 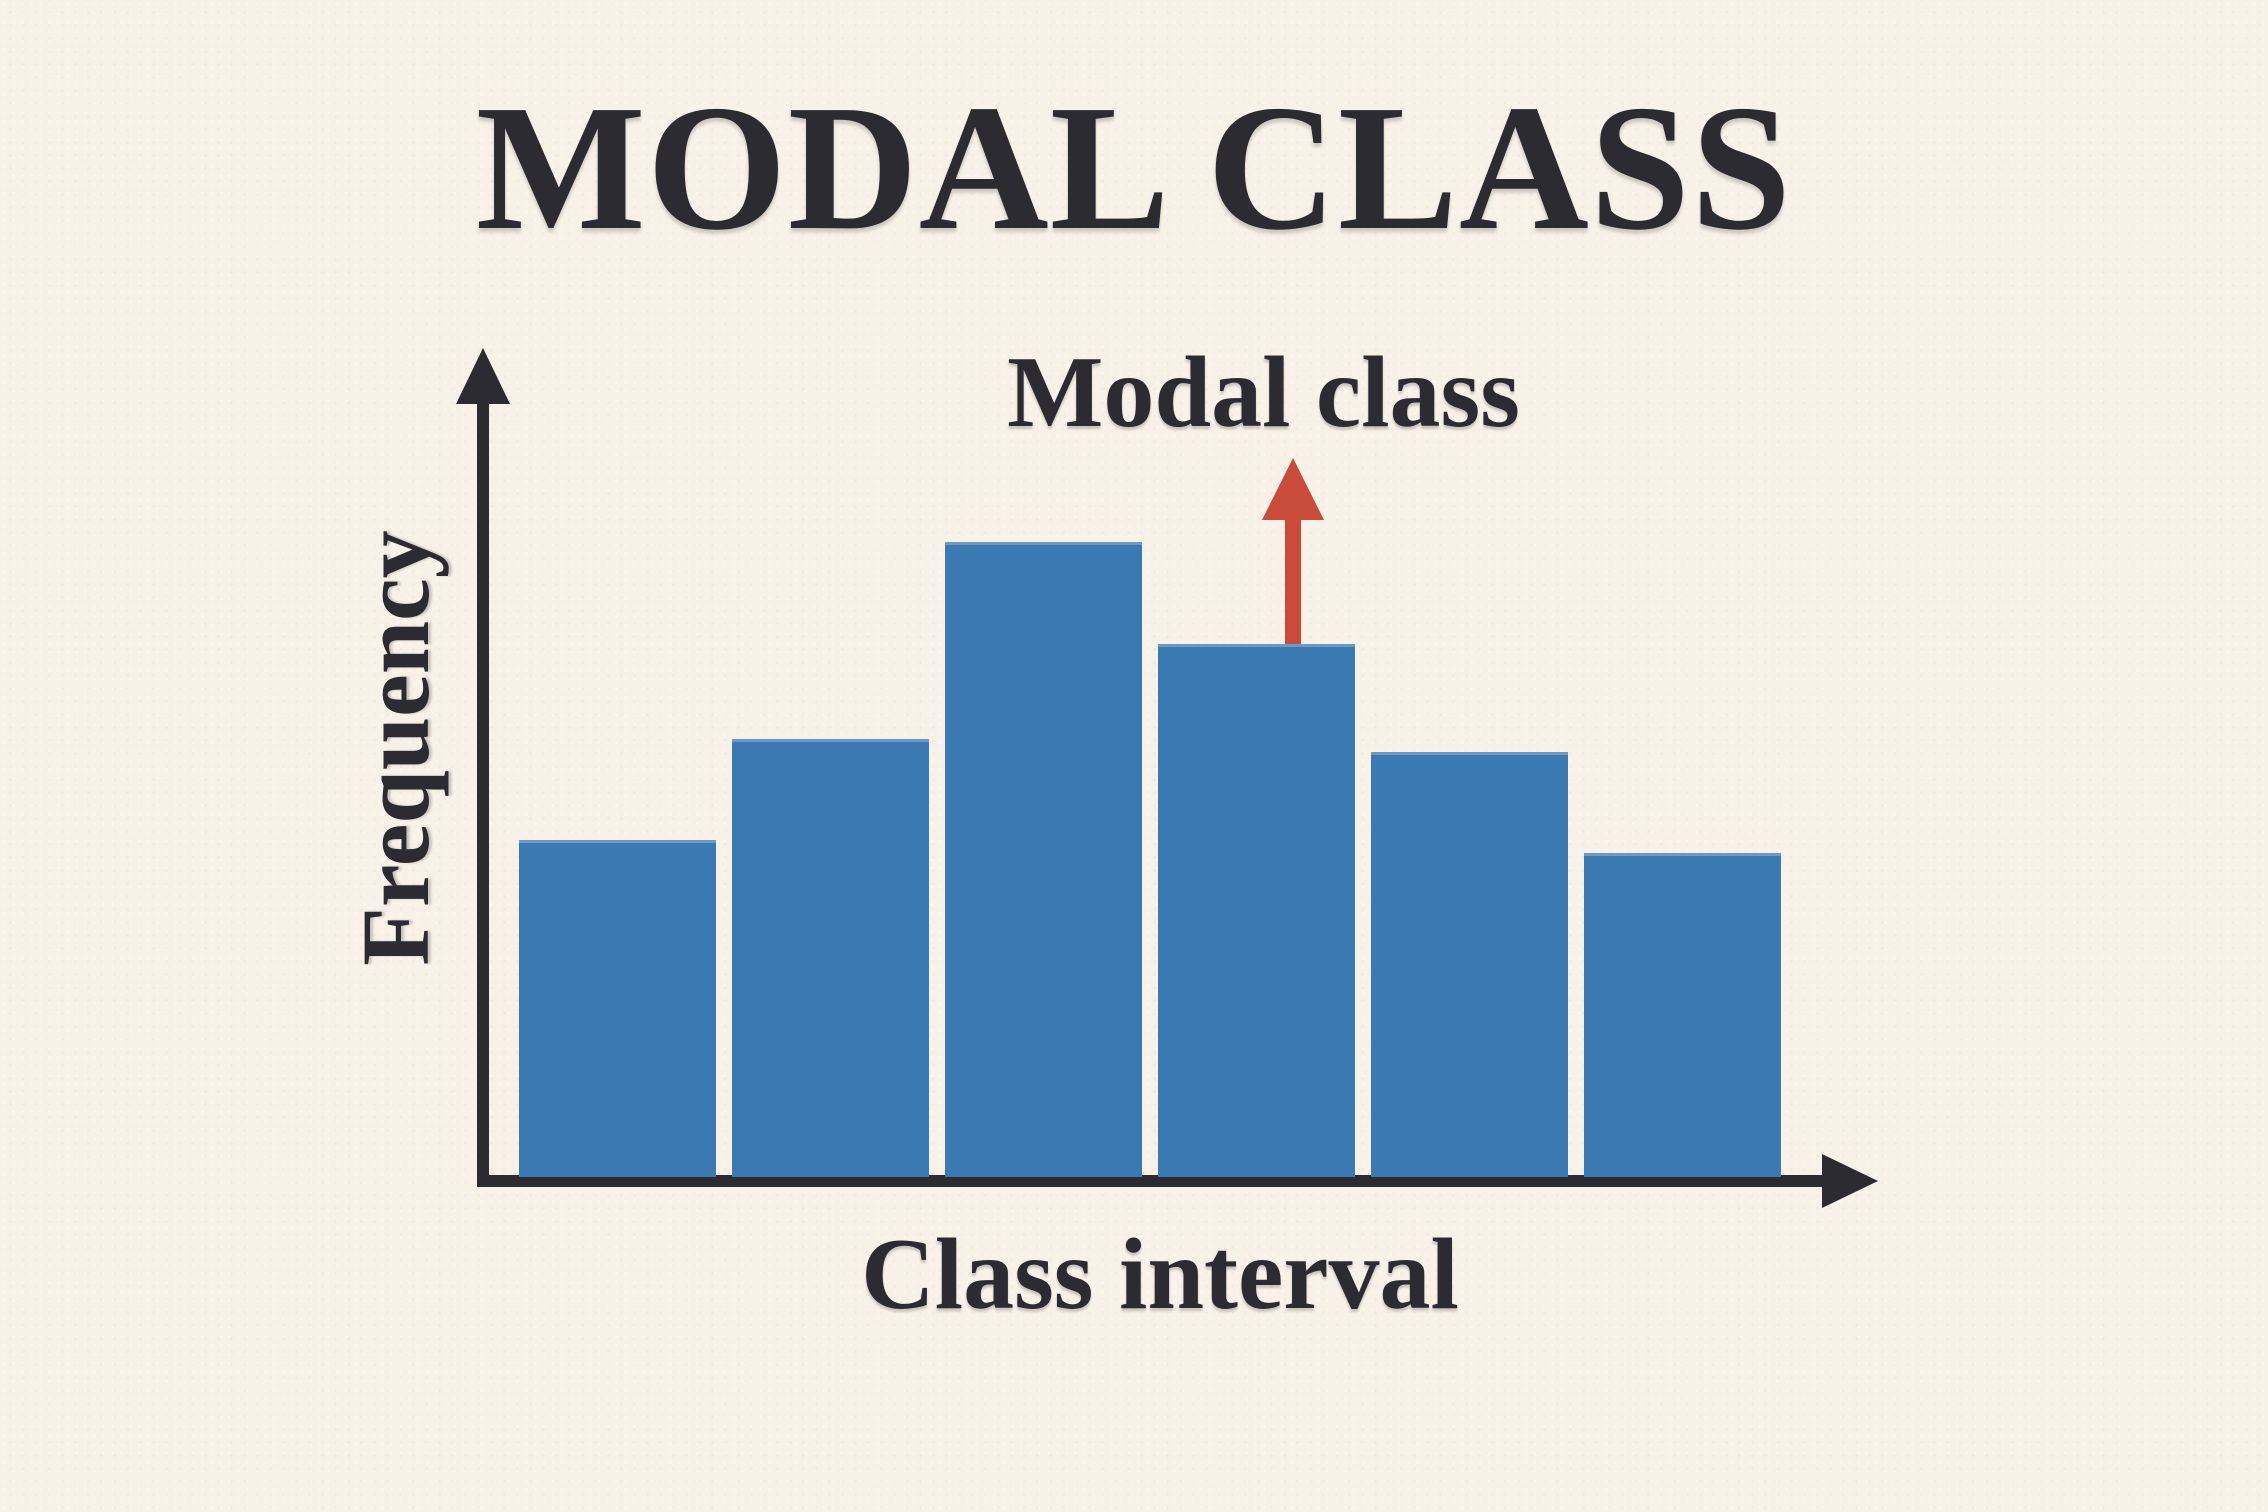 I want to click on modal-class-label: Modal class, so click(x=1263, y=392).